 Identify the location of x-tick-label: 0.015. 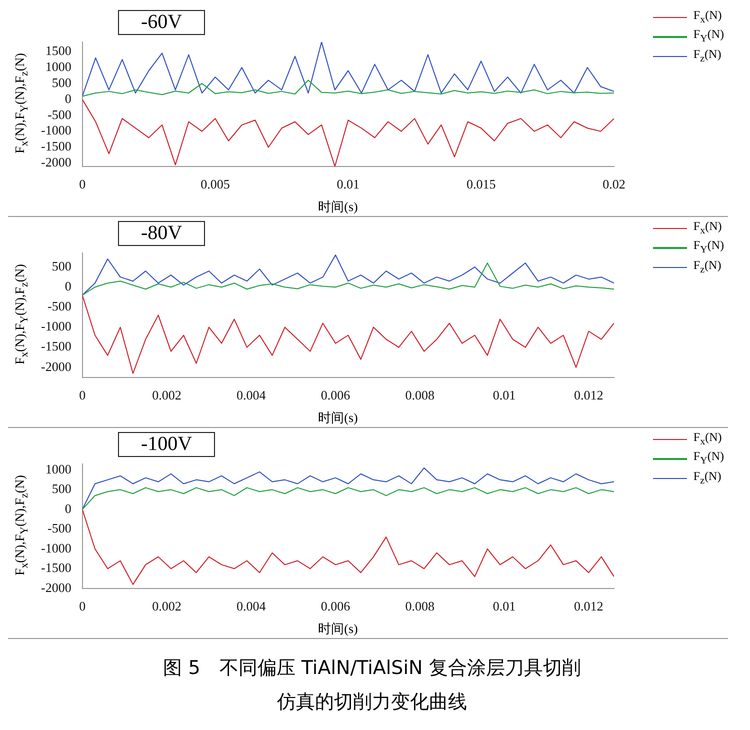
(481, 184).